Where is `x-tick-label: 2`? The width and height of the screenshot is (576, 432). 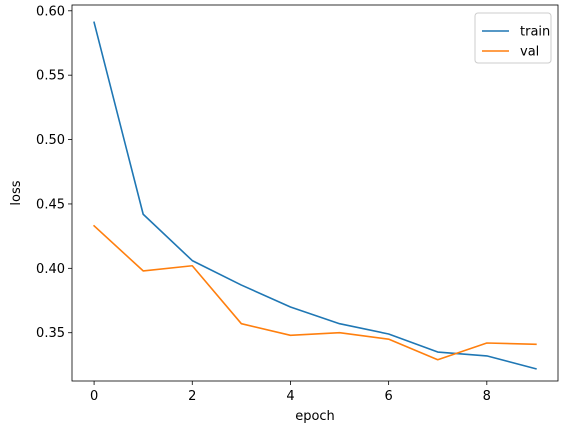
x-tick-label: 2 is located at coordinates (192, 396).